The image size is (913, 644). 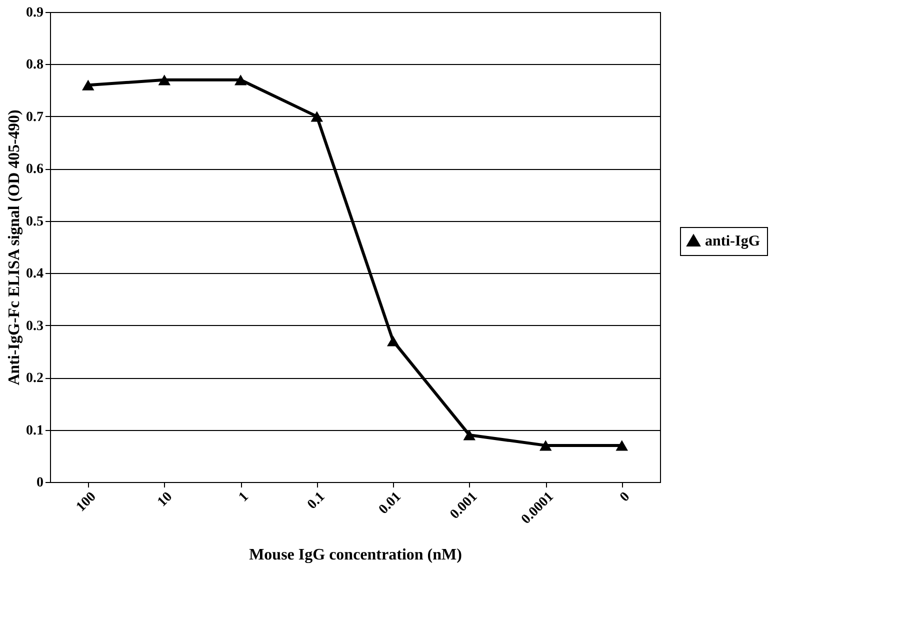 I want to click on x-tick-label: 0.1, so click(x=316, y=501).